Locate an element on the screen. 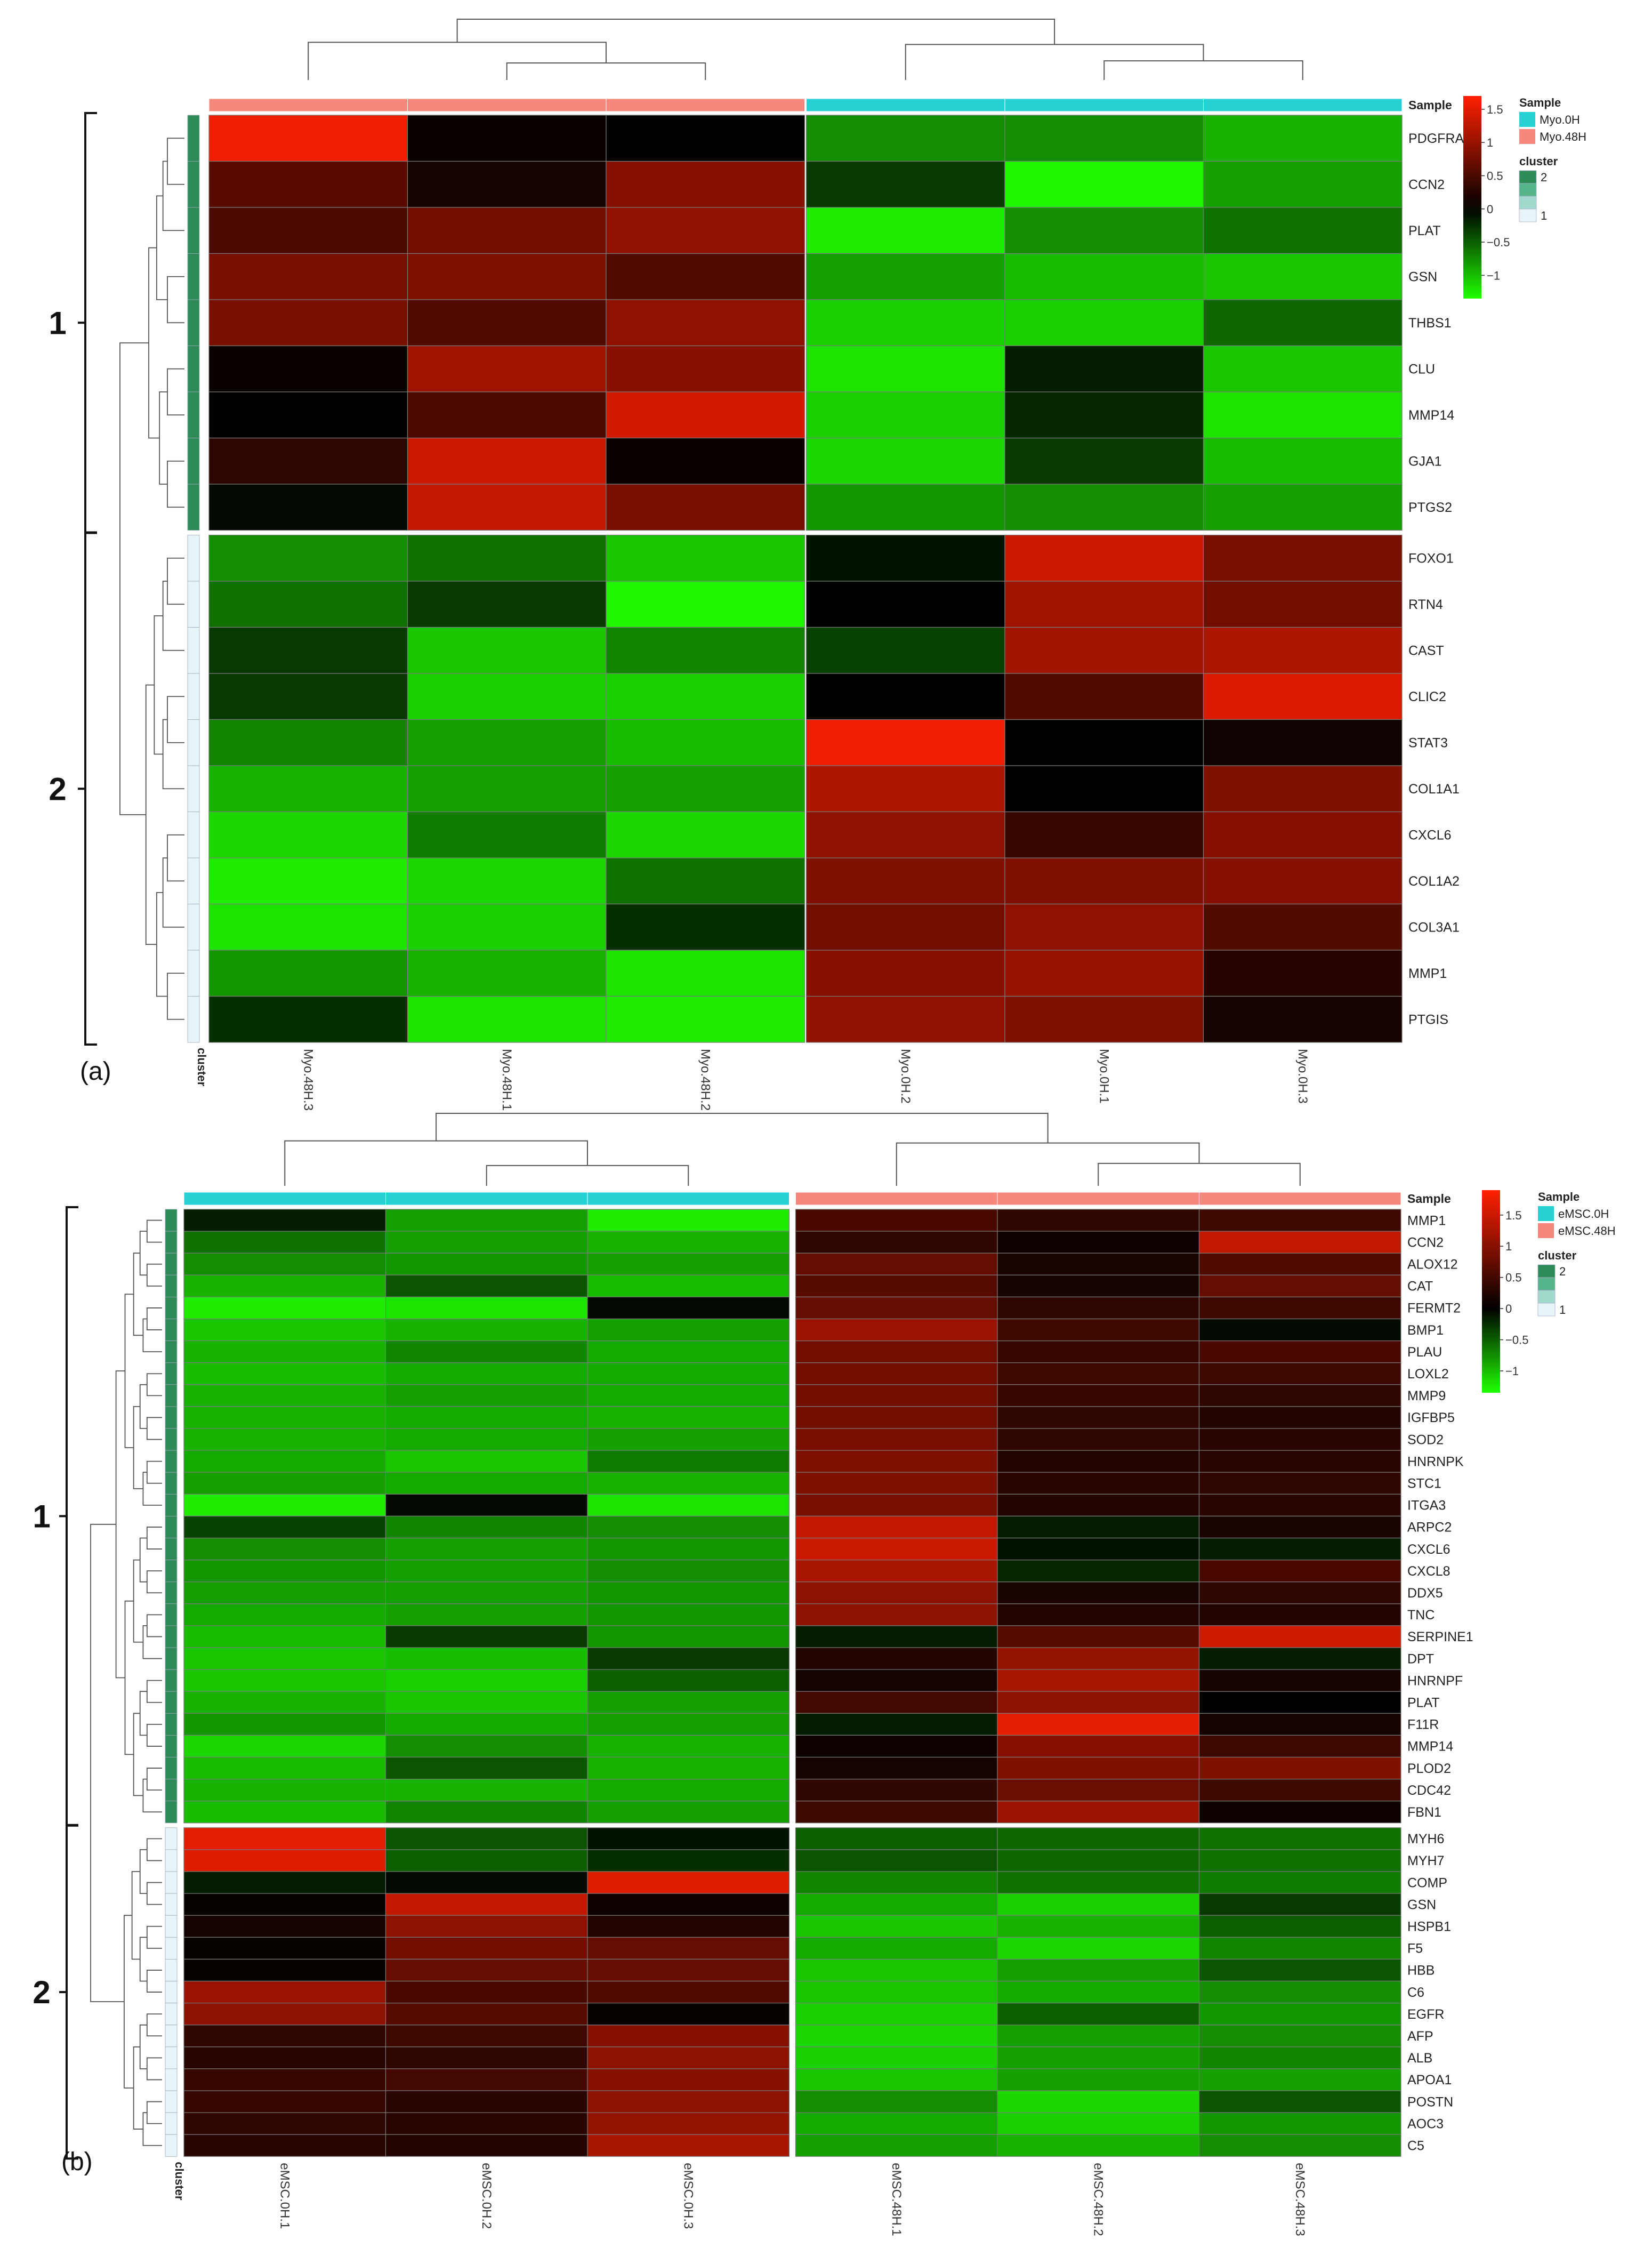  cluster-axis-label: cluster is located at coordinates (201, 1067).